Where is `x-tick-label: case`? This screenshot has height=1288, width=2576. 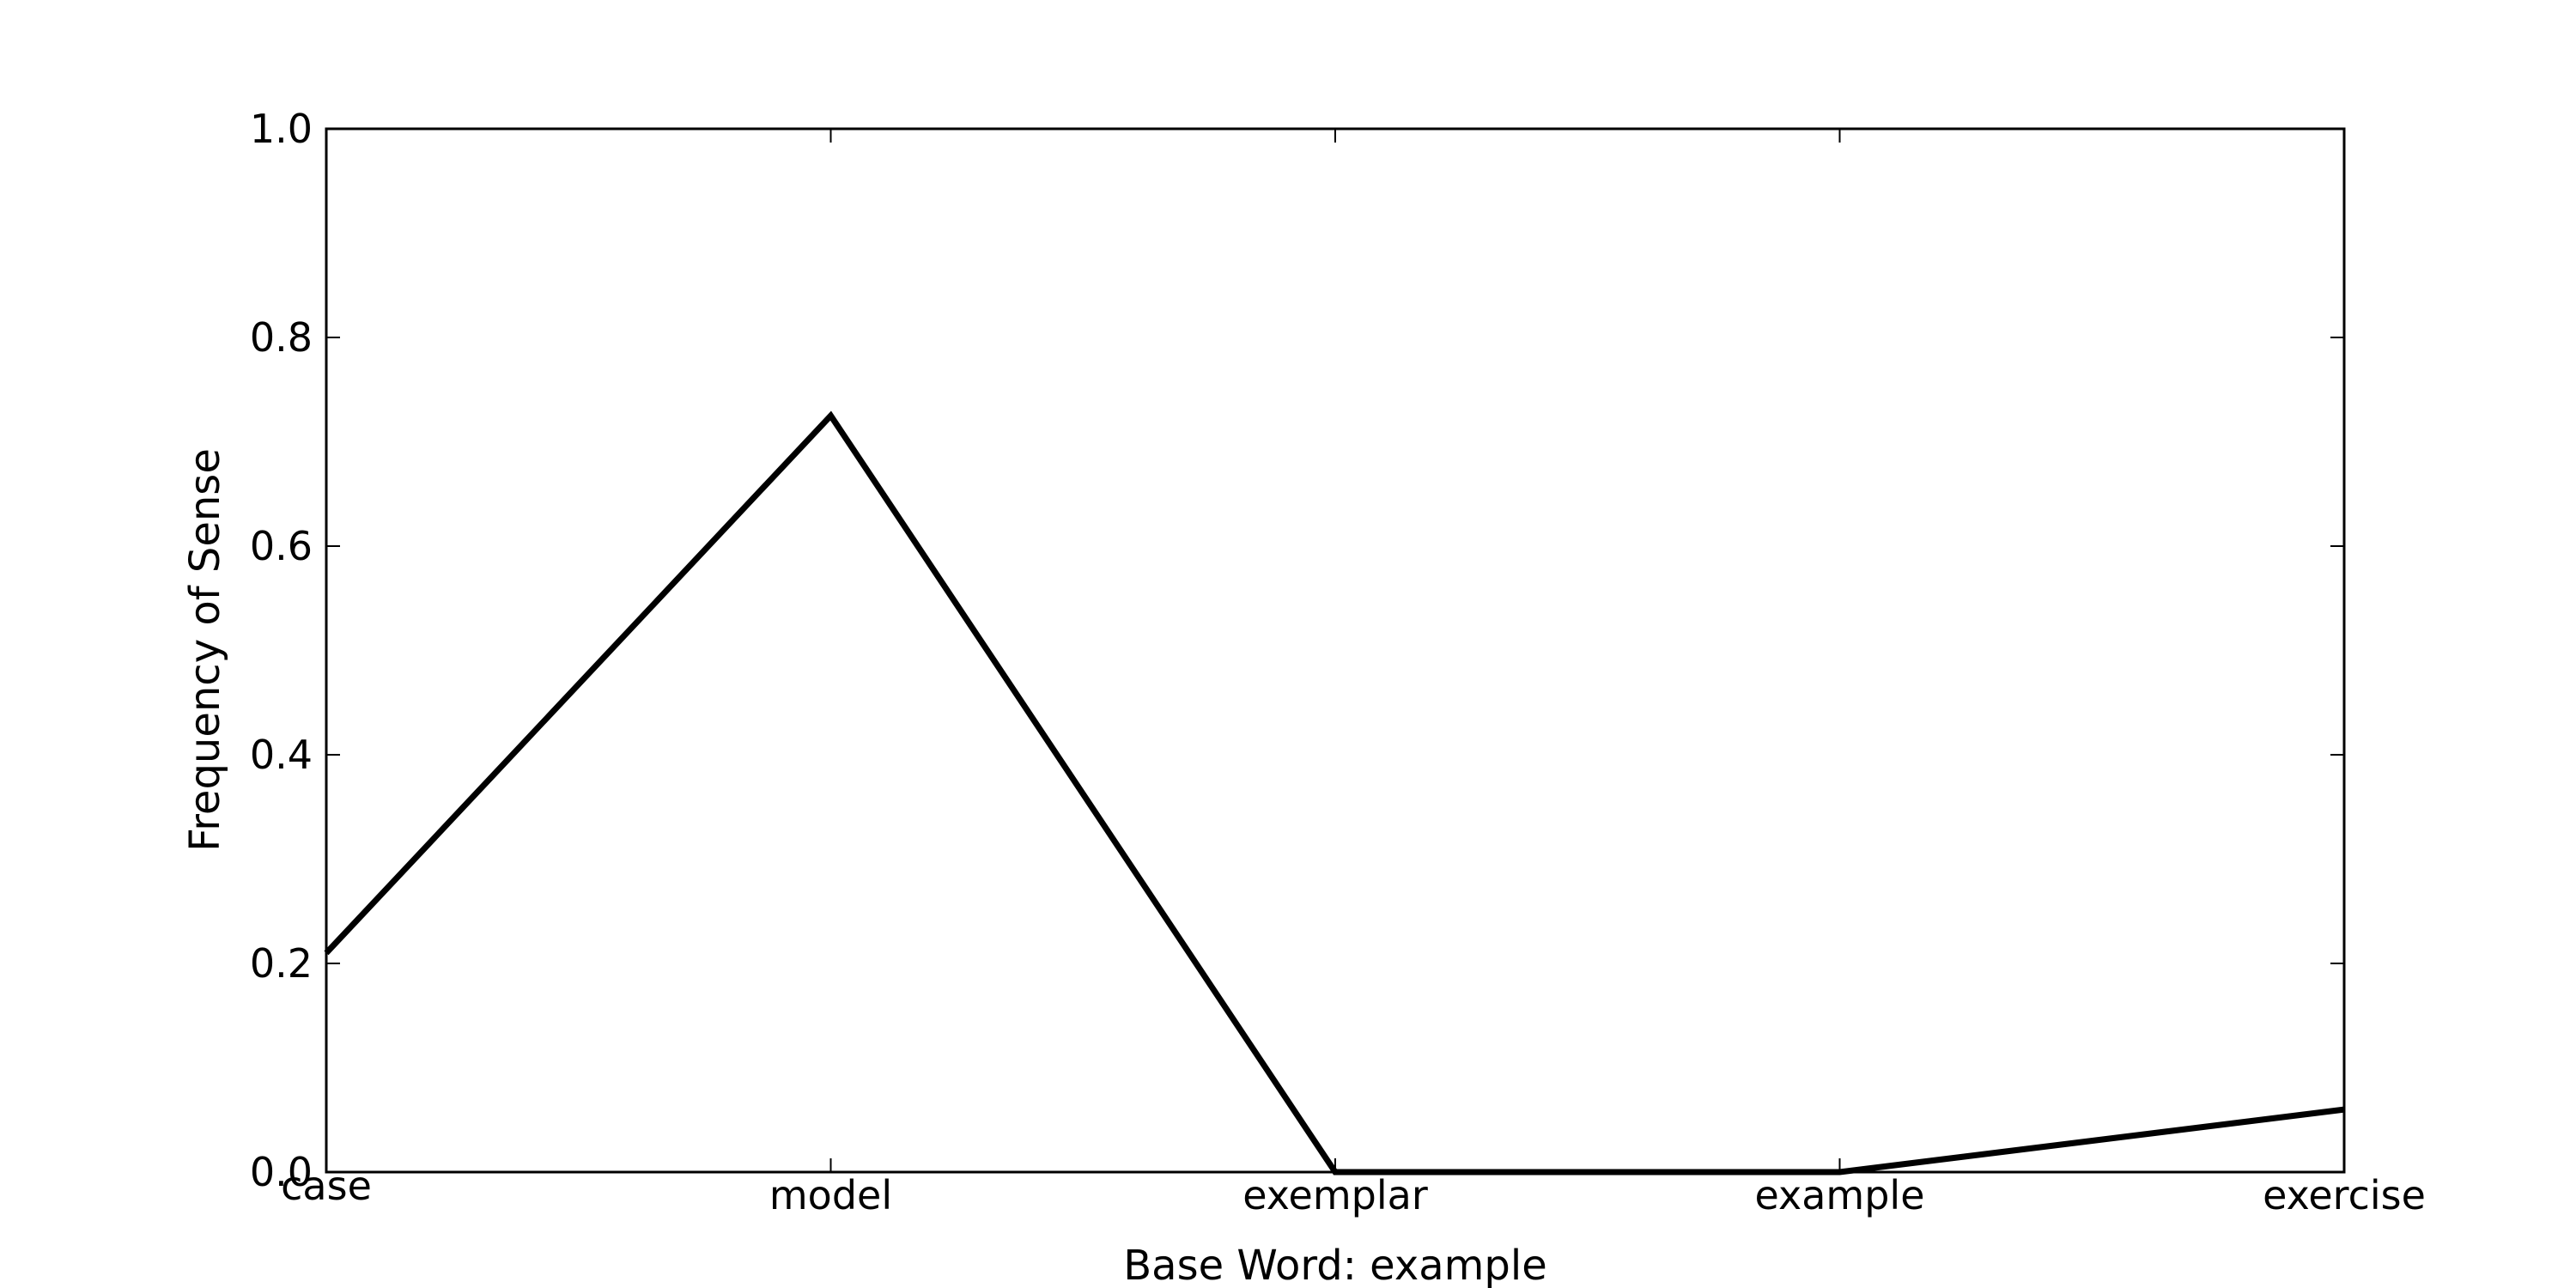 x-tick-label: case is located at coordinates (326, 1186).